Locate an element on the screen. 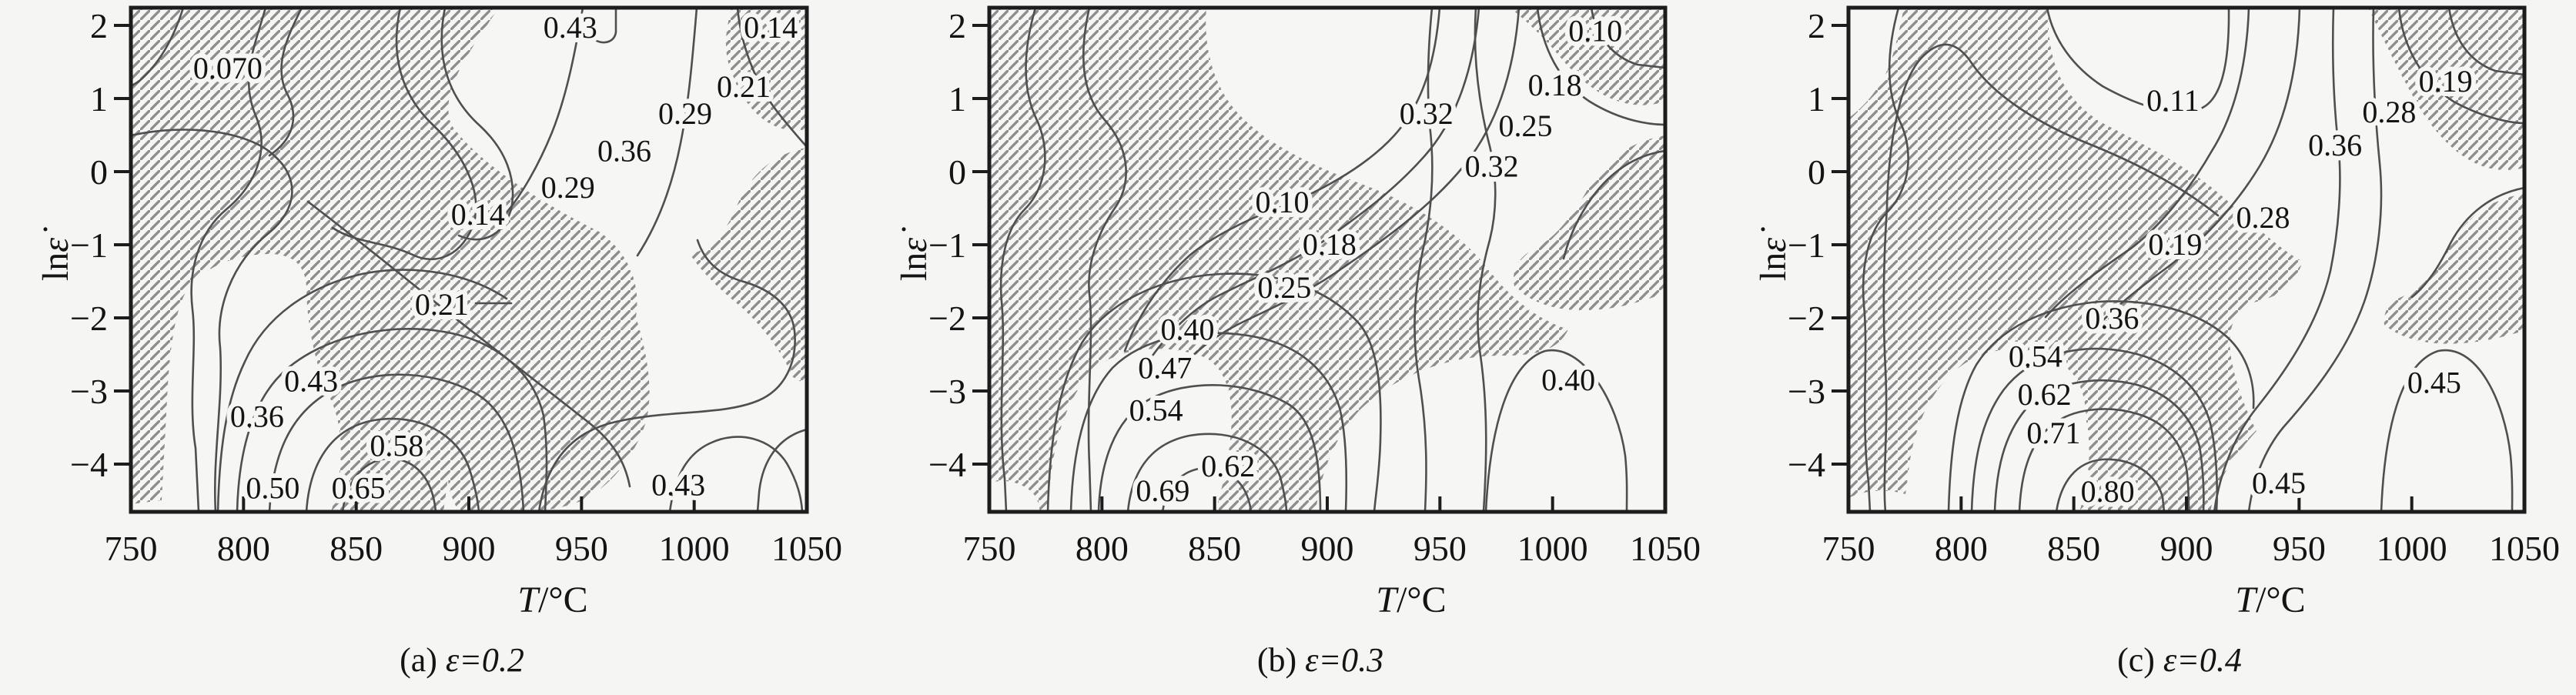  contour-value-label: 0.070 is located at coordinates (228, 68).